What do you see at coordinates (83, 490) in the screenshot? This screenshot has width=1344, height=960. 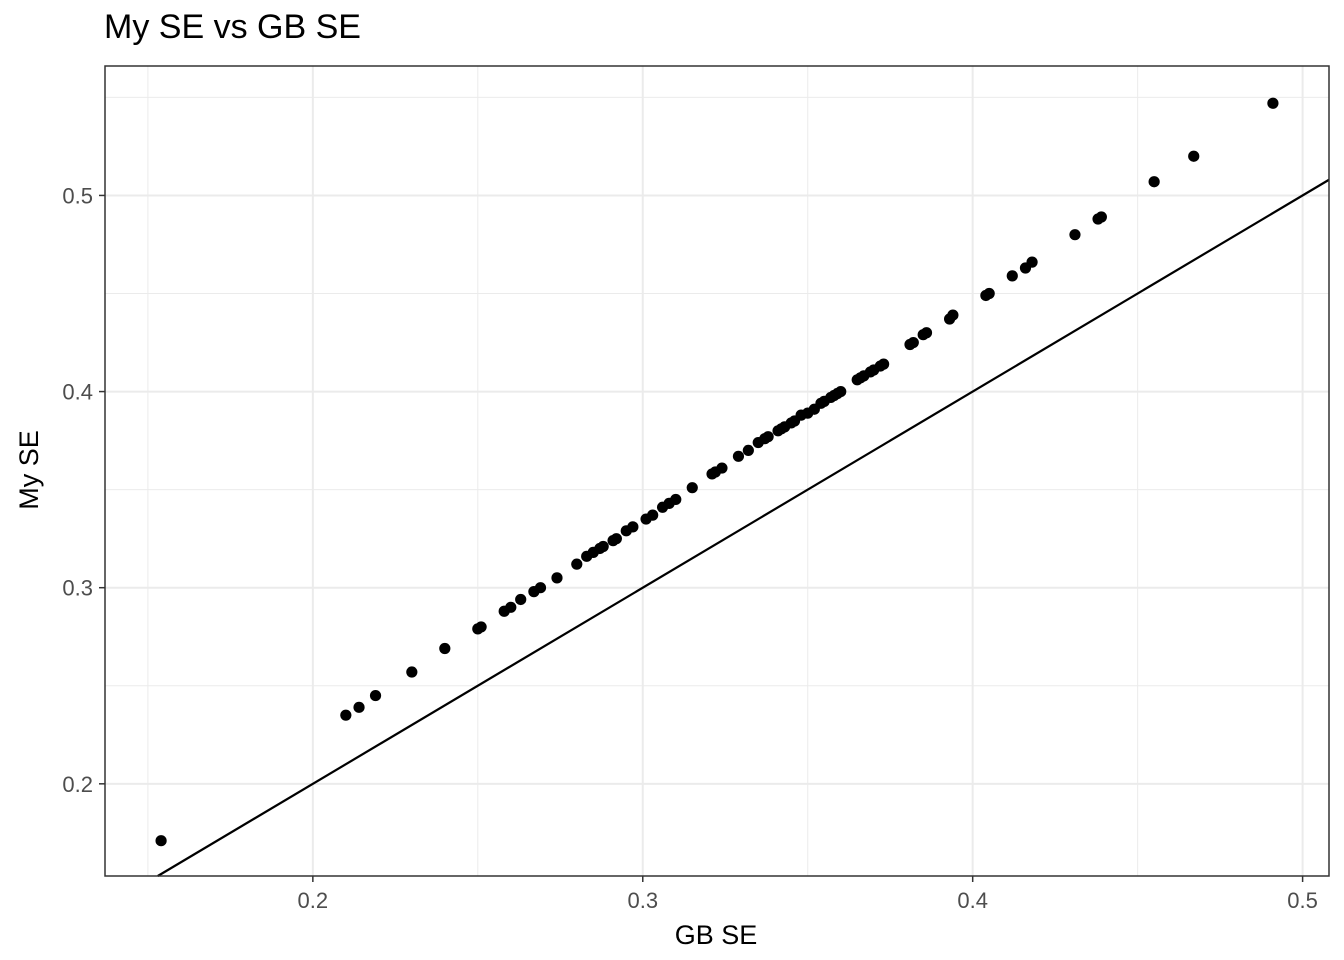 I see `y-axis-ticks: 0.2 0.3 0.4 0.5` at bounding box center [83, 490].